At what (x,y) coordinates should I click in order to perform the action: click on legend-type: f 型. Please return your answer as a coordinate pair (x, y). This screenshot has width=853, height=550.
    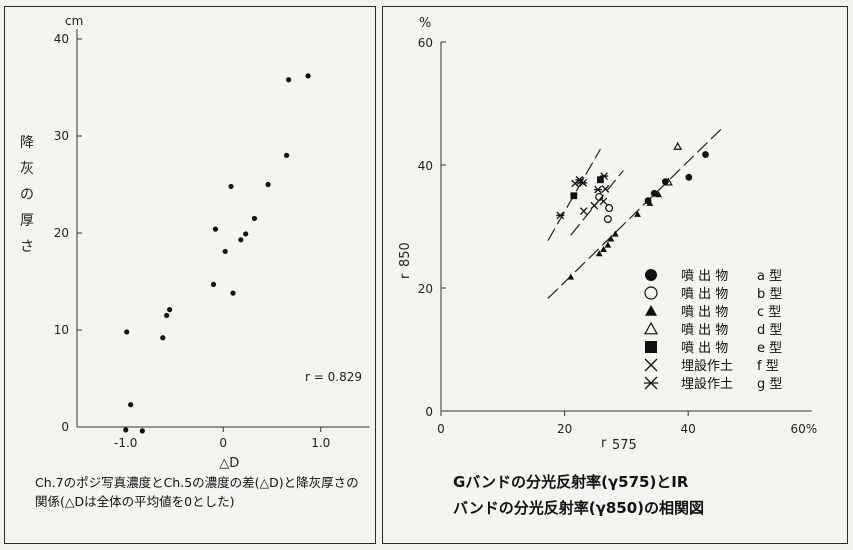
    Looking at the image, I should click on (768, 366).